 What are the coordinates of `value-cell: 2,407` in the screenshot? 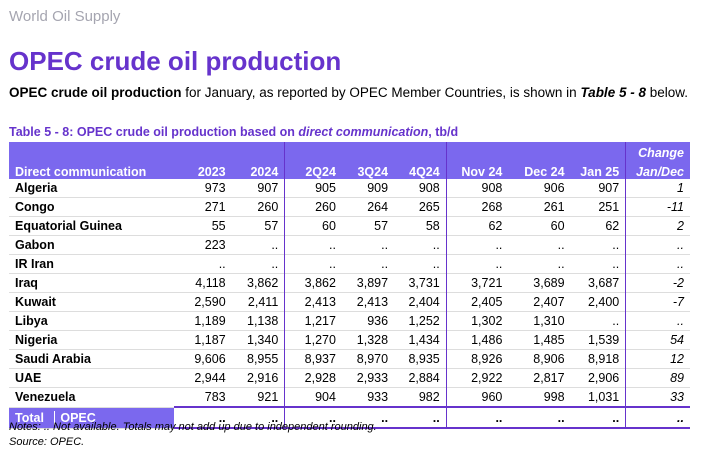 It's located at (549, 302).